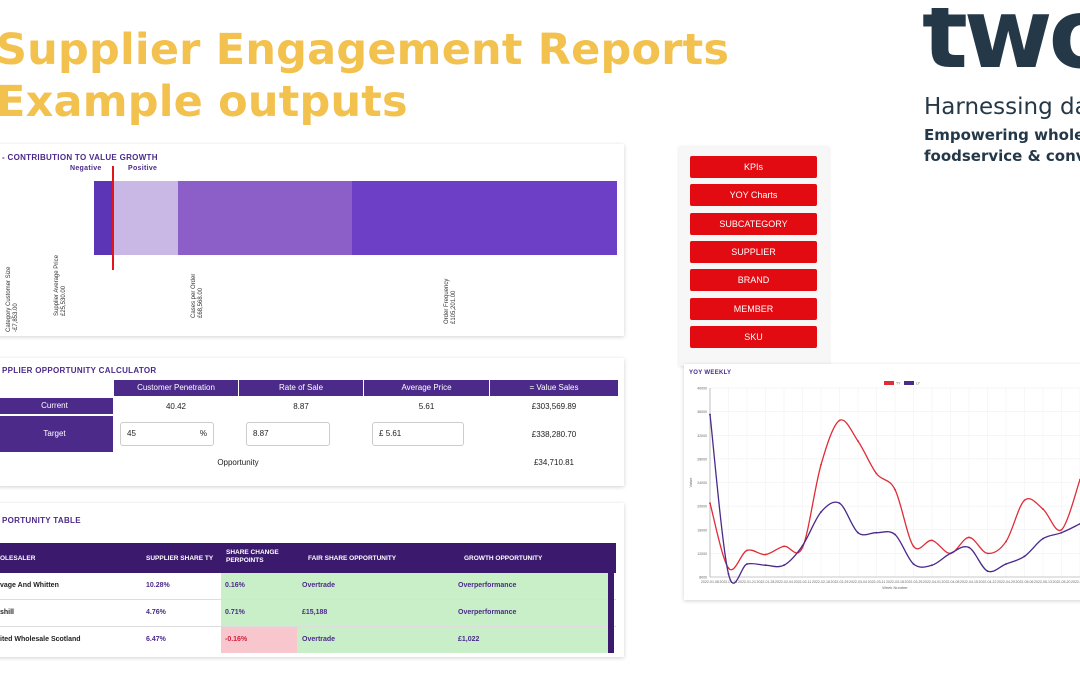  What do you see at coordinates (79, 370) in the screenshot?
I see `calculator-title: PPLIER OPPORTUNITY CALCULATOR` at bounding box center [79, 370].